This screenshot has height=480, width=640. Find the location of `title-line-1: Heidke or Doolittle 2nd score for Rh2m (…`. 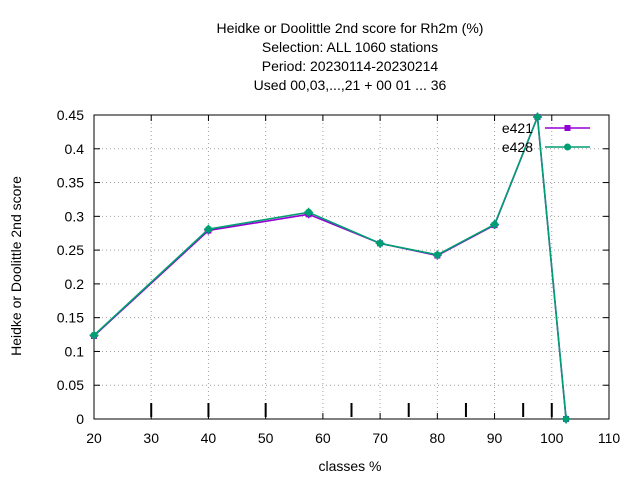

title-line-1: Heidke or Doolittle 2nd score for Rh2m (… is located at coordinates (350, 28).